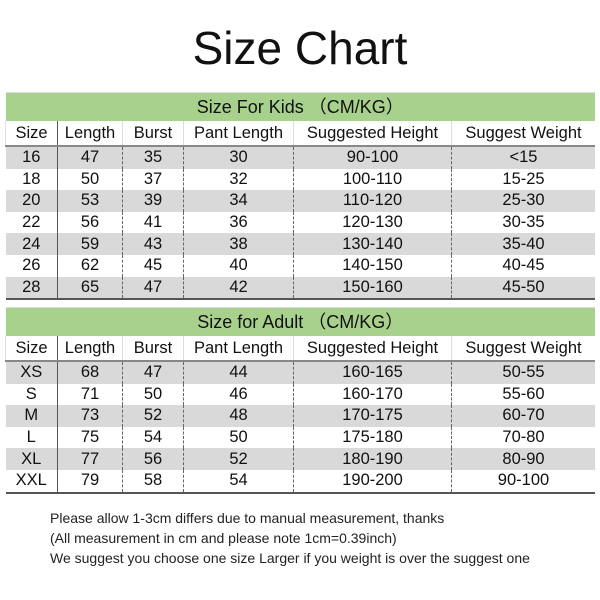  I want to click on table-cell: 140-150, so click(372, 265).